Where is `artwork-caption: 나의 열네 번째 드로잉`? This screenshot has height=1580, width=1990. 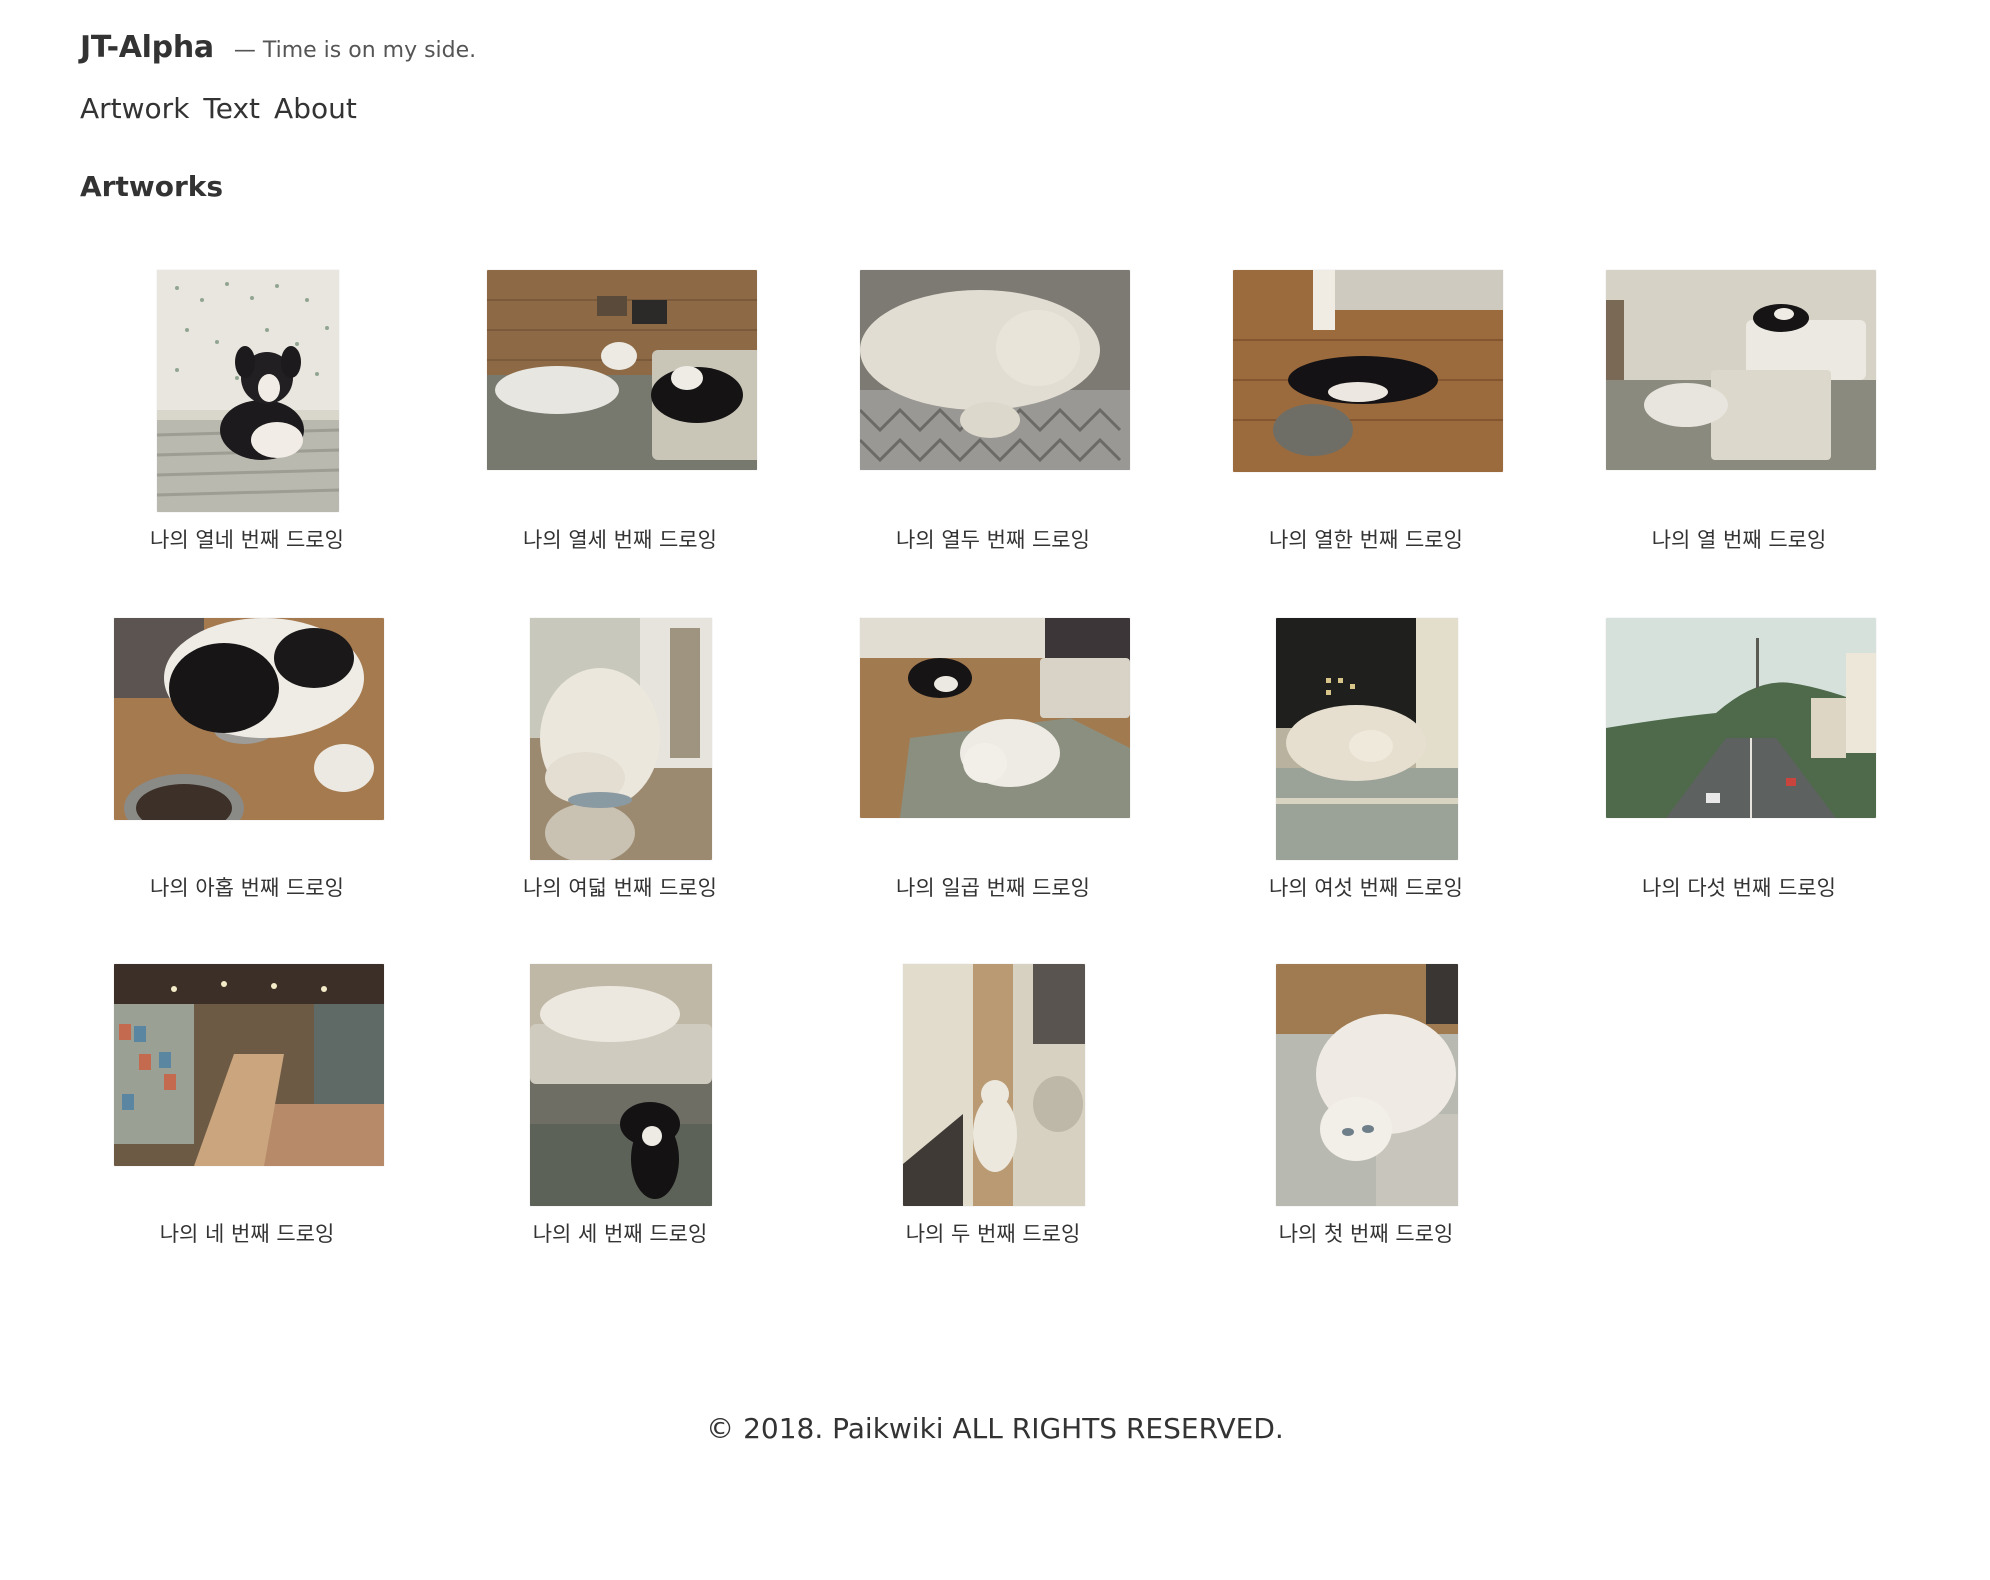 artwork-caption: 나의 열네 번째 드로잉 is located at coordinates (247, 540).